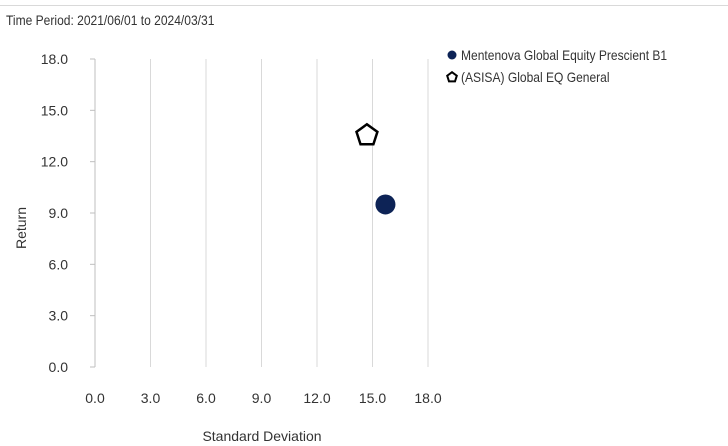  I want to click on top-divider, so click(364, 5).